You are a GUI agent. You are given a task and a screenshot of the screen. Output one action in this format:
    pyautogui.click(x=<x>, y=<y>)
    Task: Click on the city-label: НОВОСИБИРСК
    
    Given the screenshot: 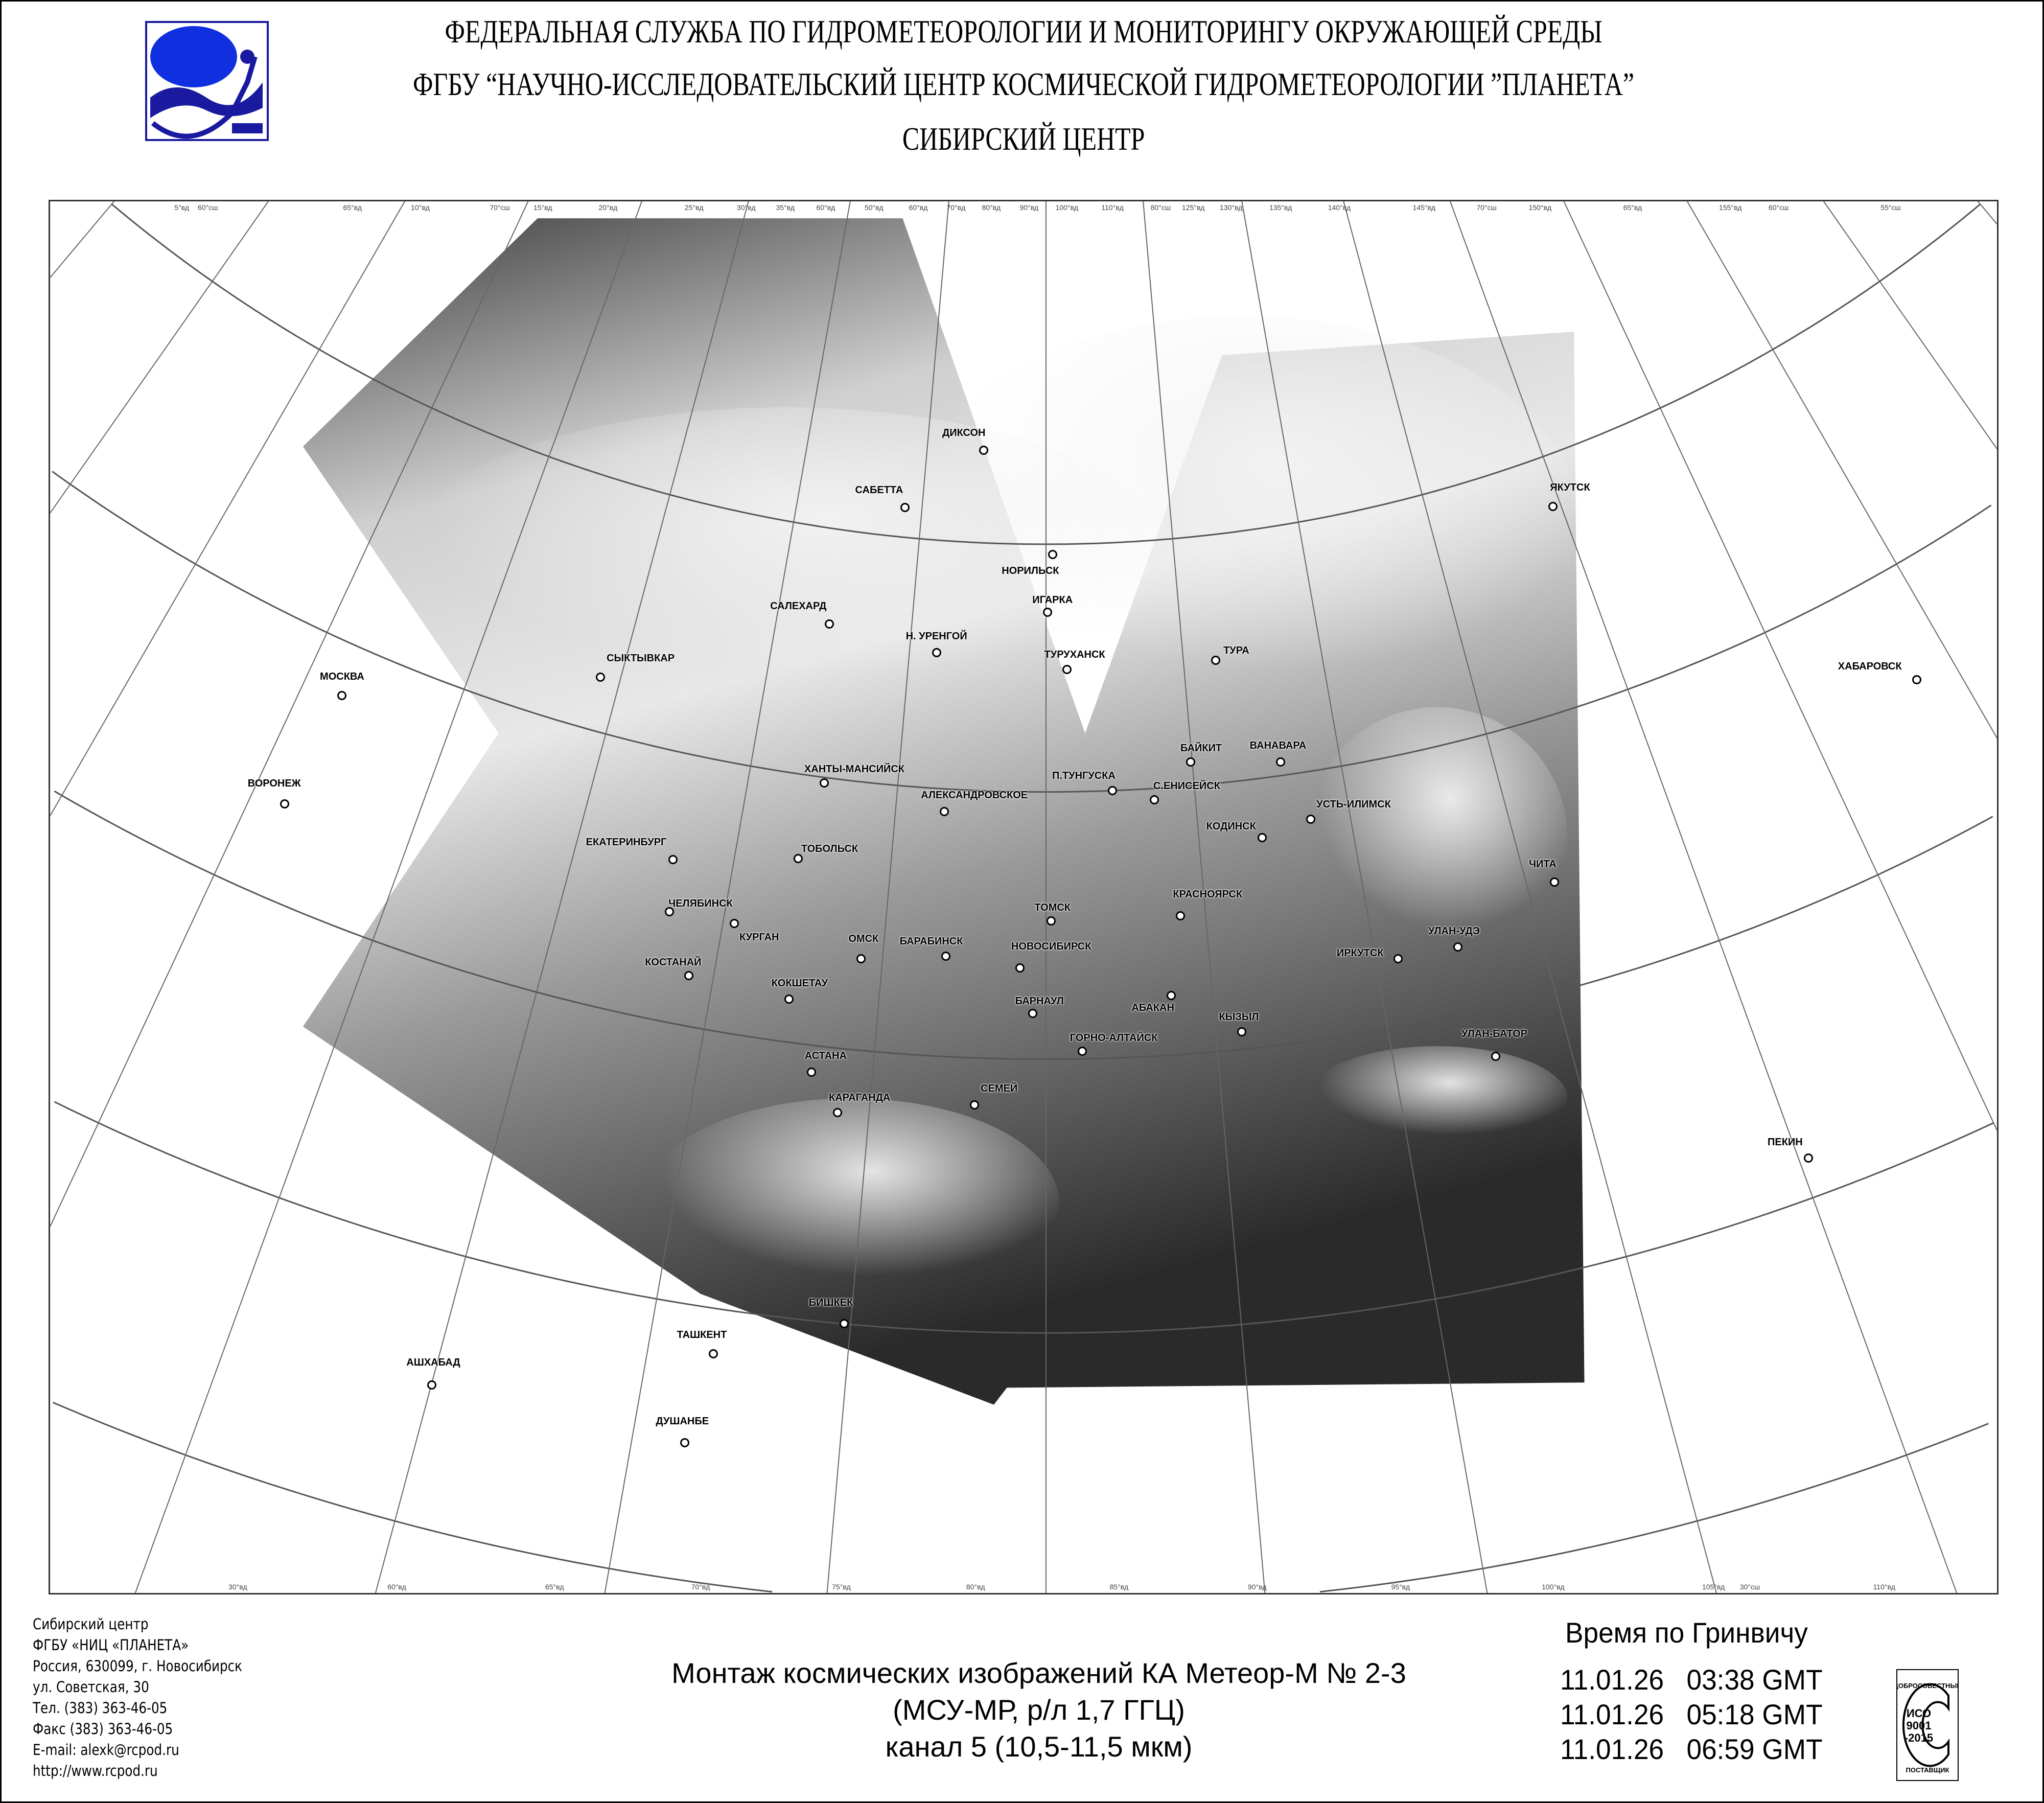 What is the action you would take?
    pyautogui.click(x=1051, y=947)
    